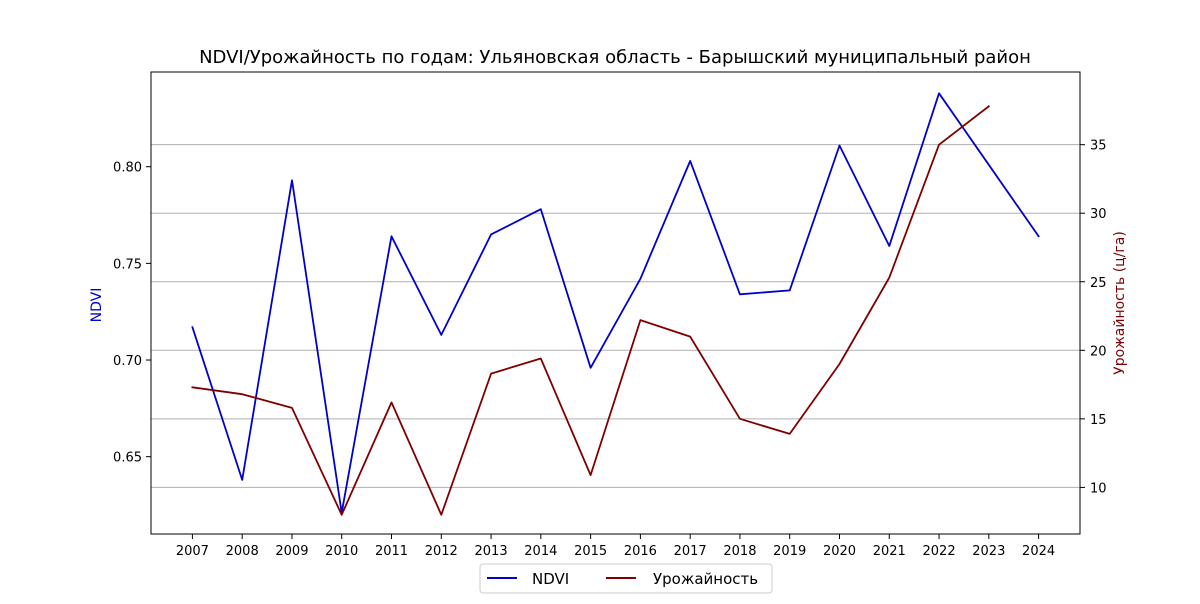  I want to click on y-right-tick-label-0: 10, so click(1098, 488).